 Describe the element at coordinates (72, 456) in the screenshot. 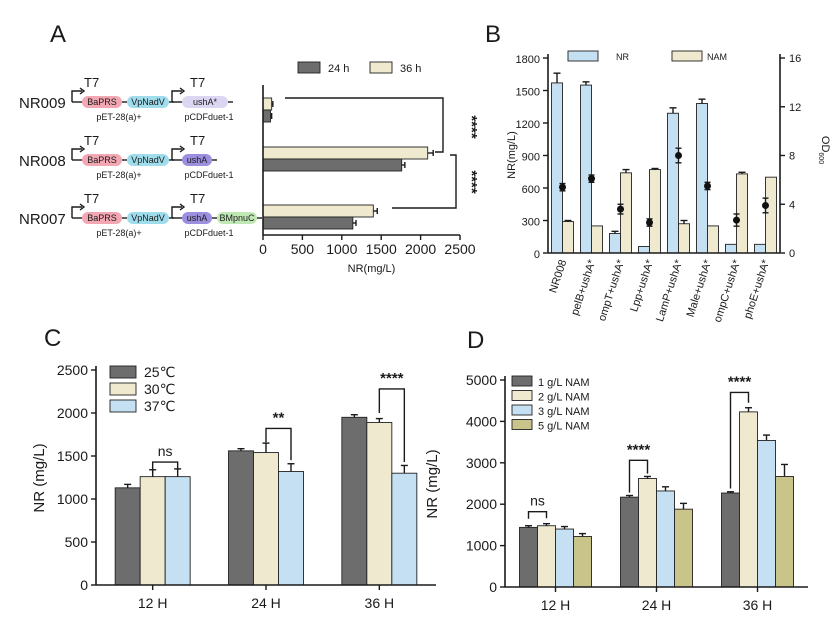

I see `y-tick-label: 1500` at that location.